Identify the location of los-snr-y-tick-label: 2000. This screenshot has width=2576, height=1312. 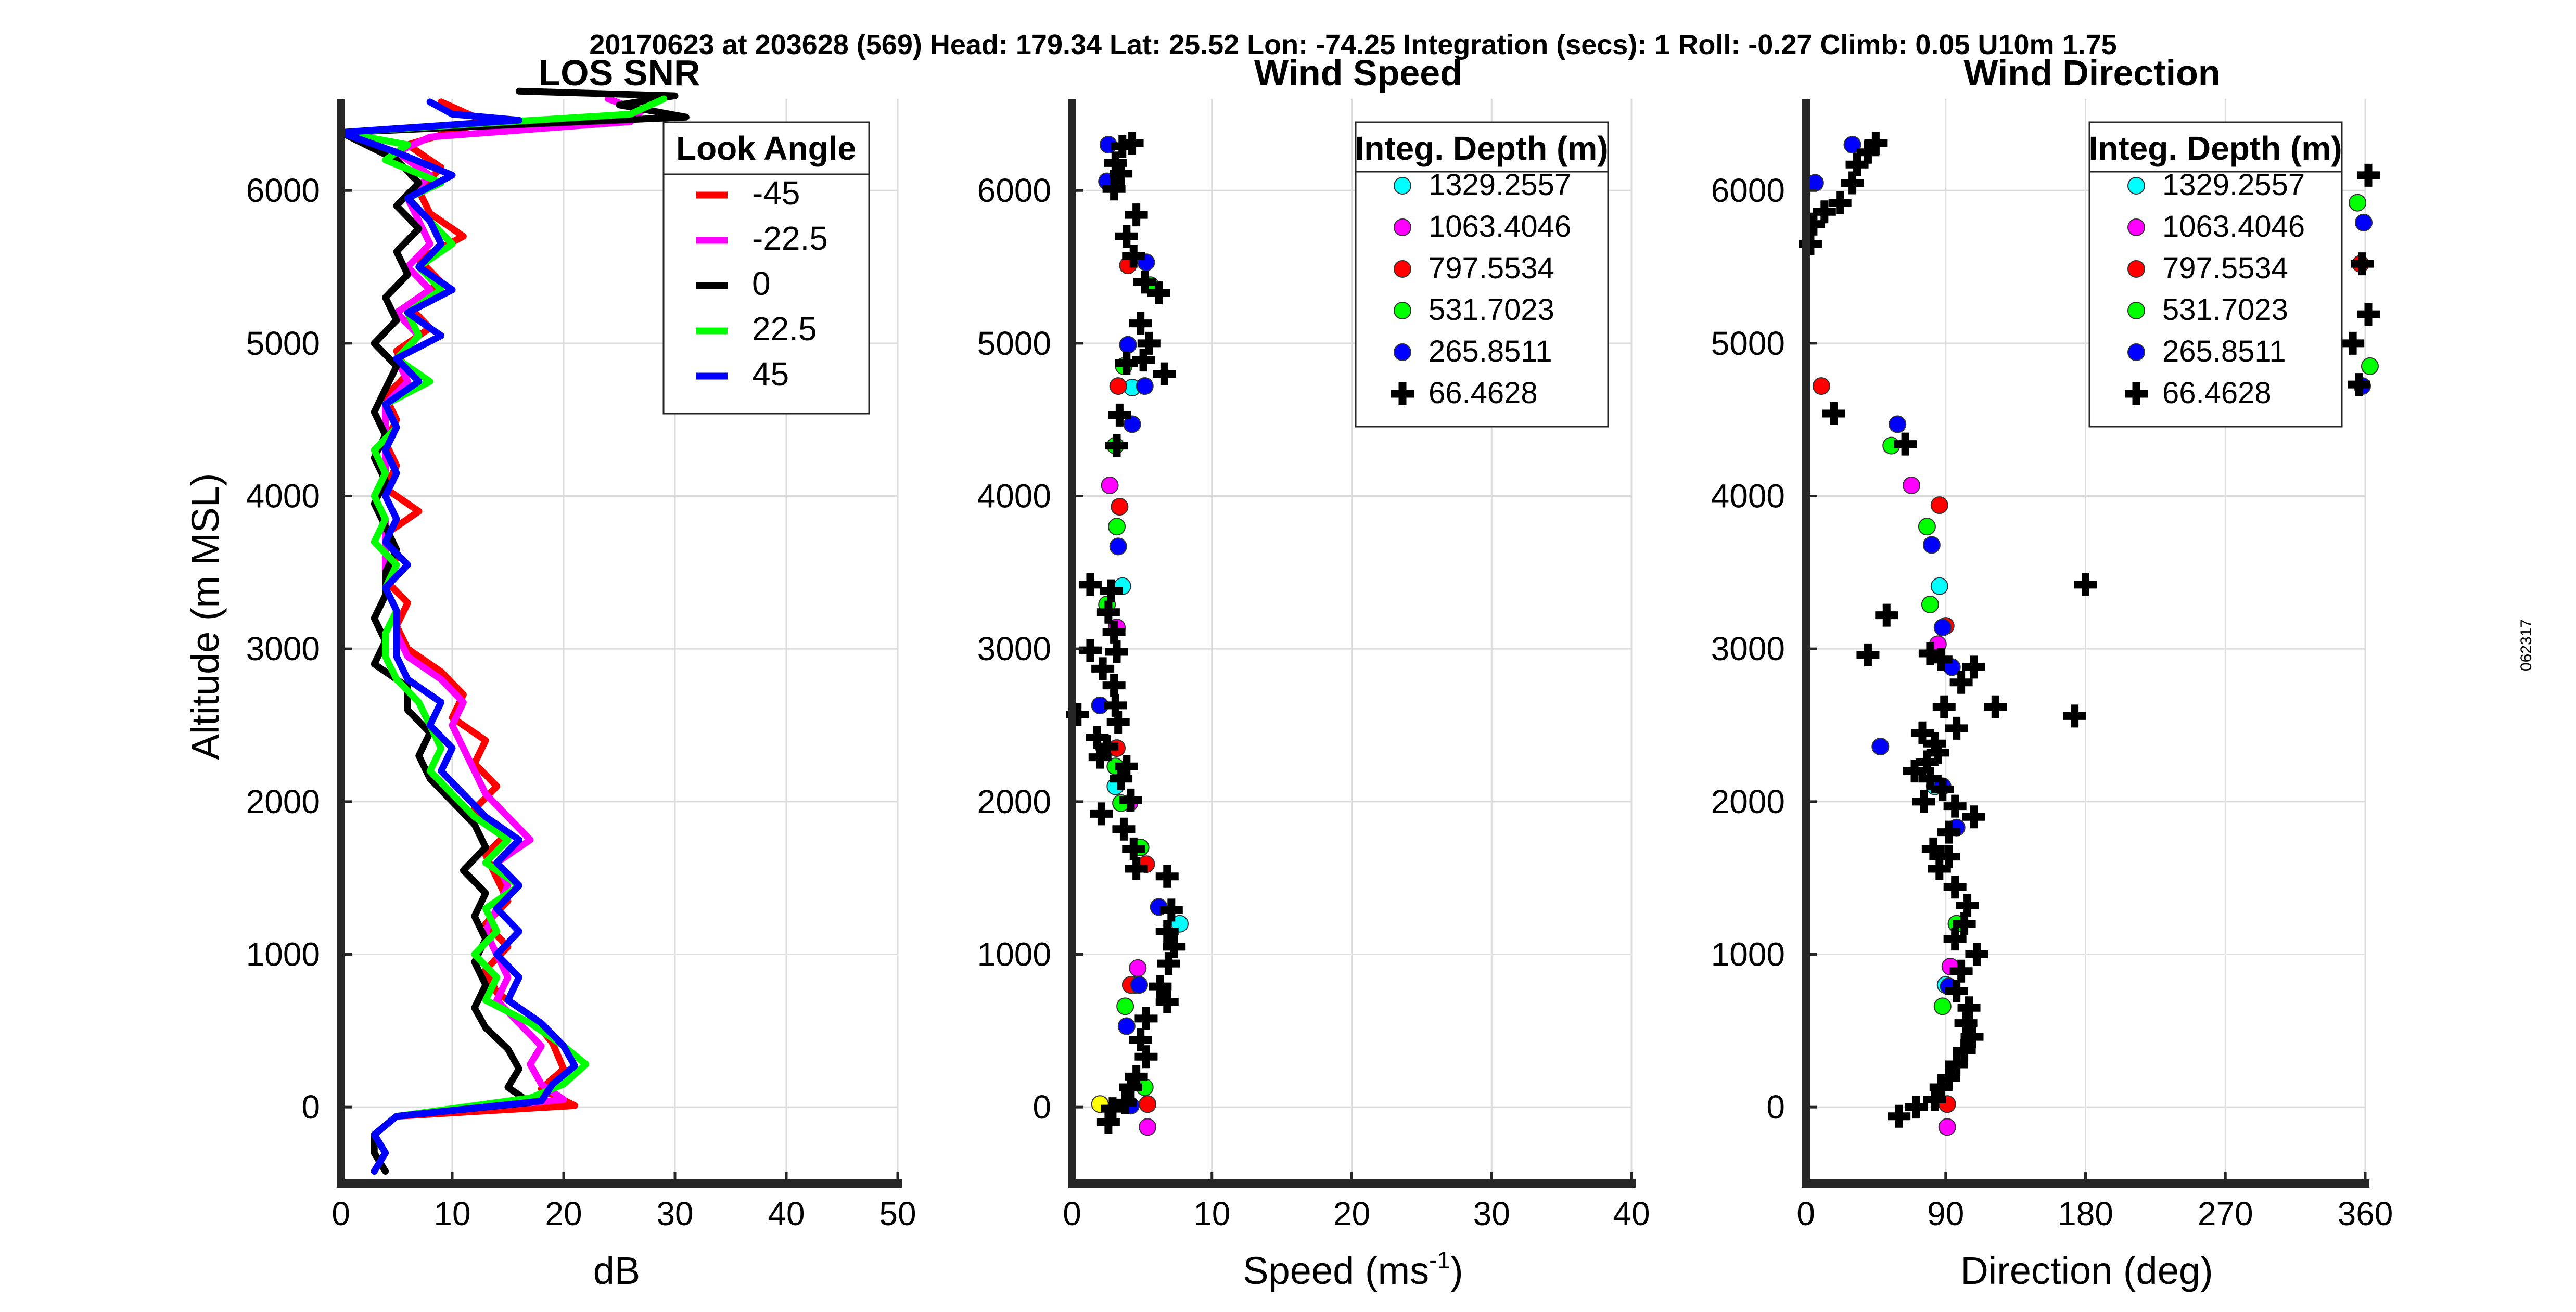
(283, 802).